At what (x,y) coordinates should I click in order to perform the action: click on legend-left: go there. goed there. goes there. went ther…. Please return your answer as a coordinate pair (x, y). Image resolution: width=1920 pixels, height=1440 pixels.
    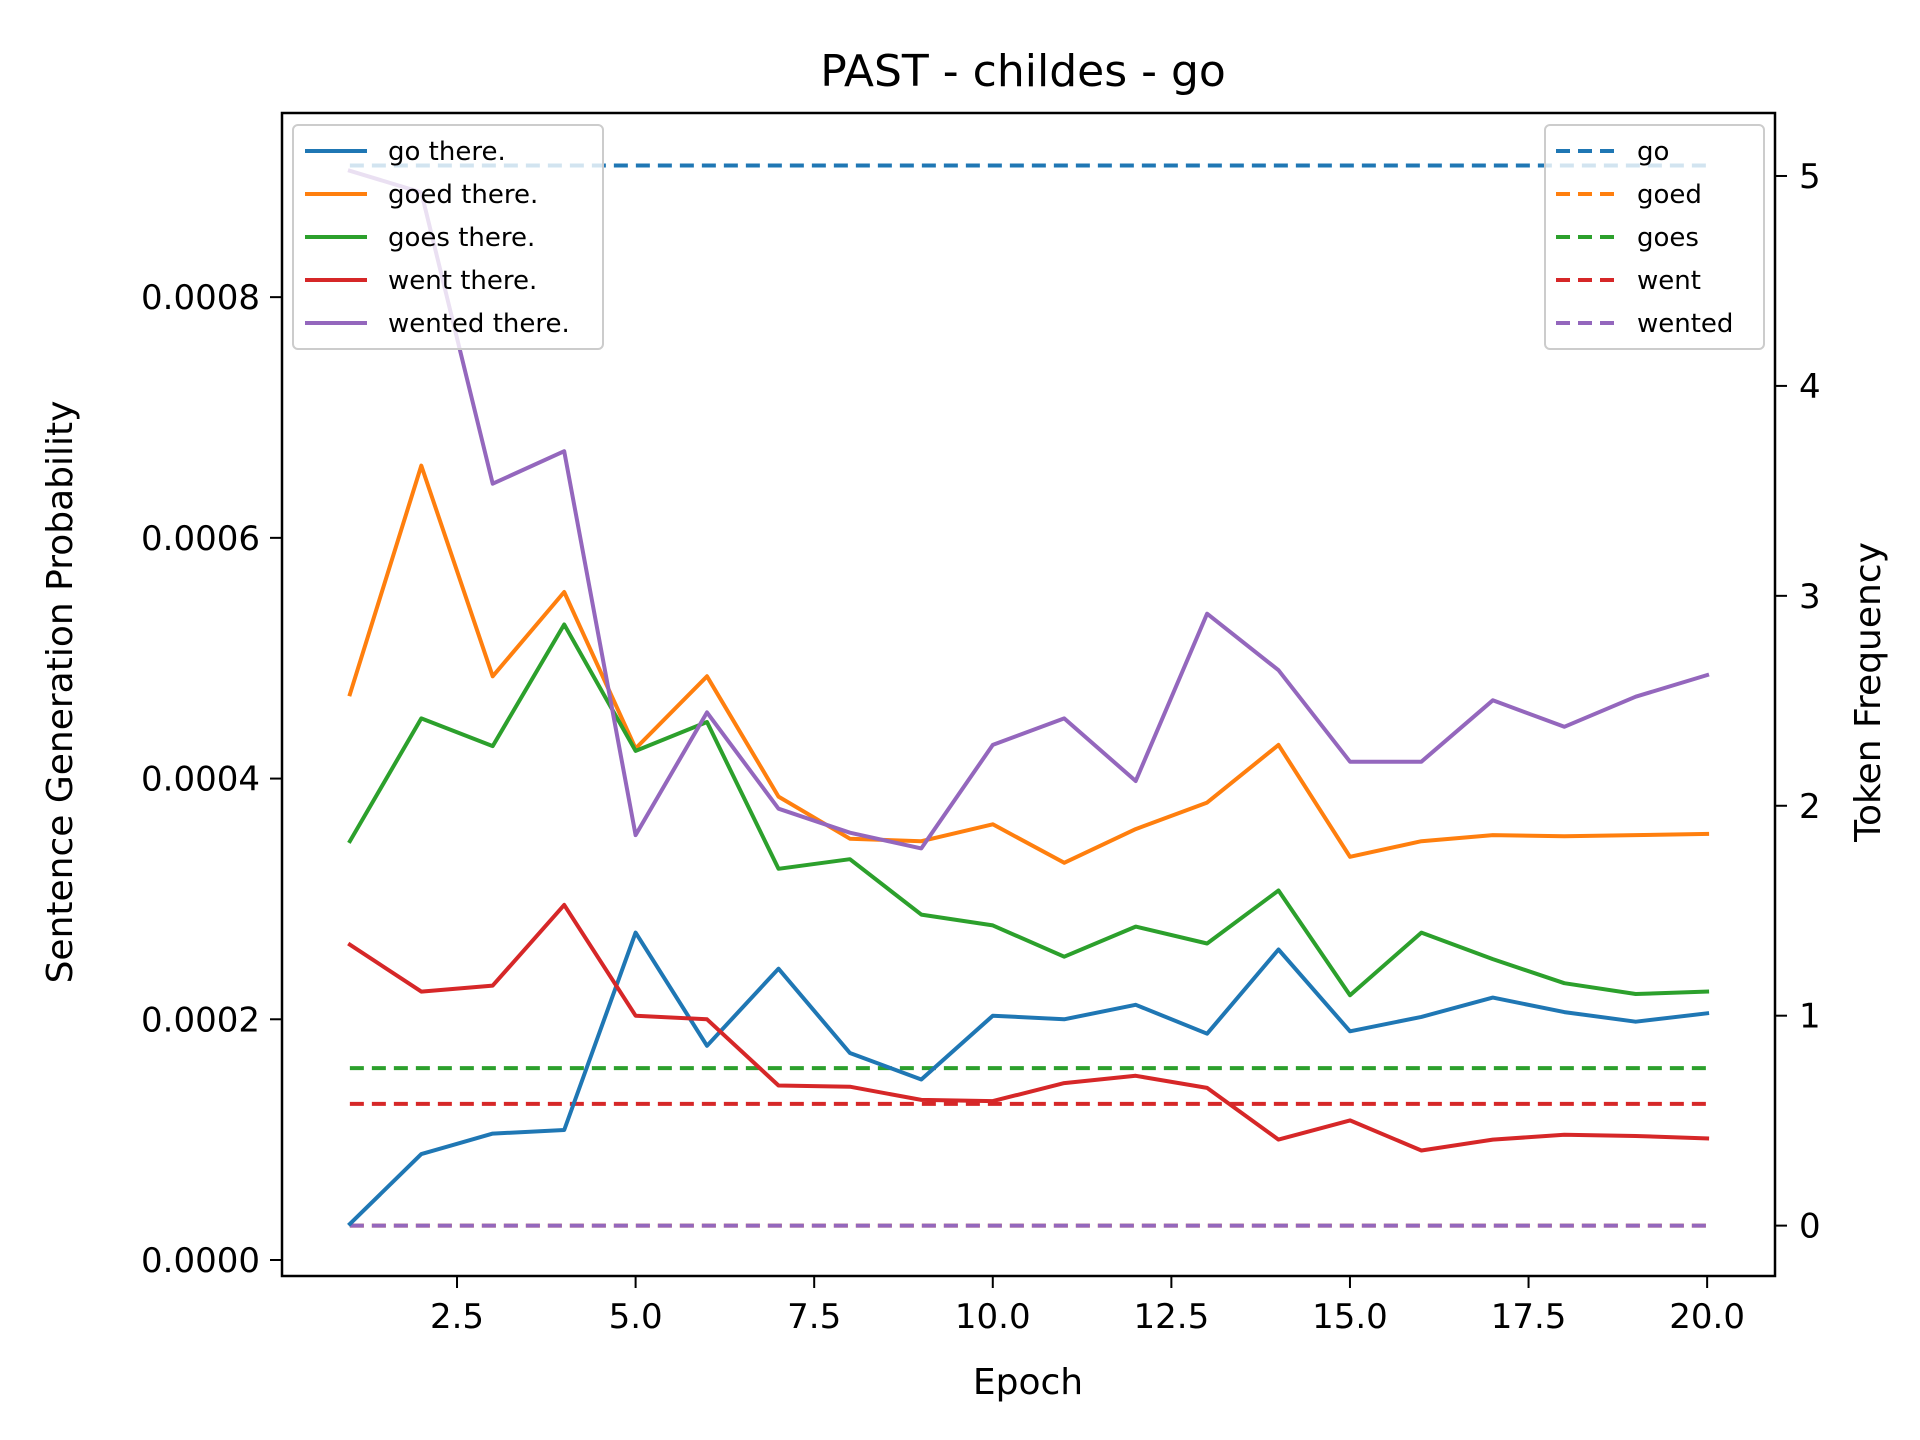
    Looking at the image, I should click on (448, 237).